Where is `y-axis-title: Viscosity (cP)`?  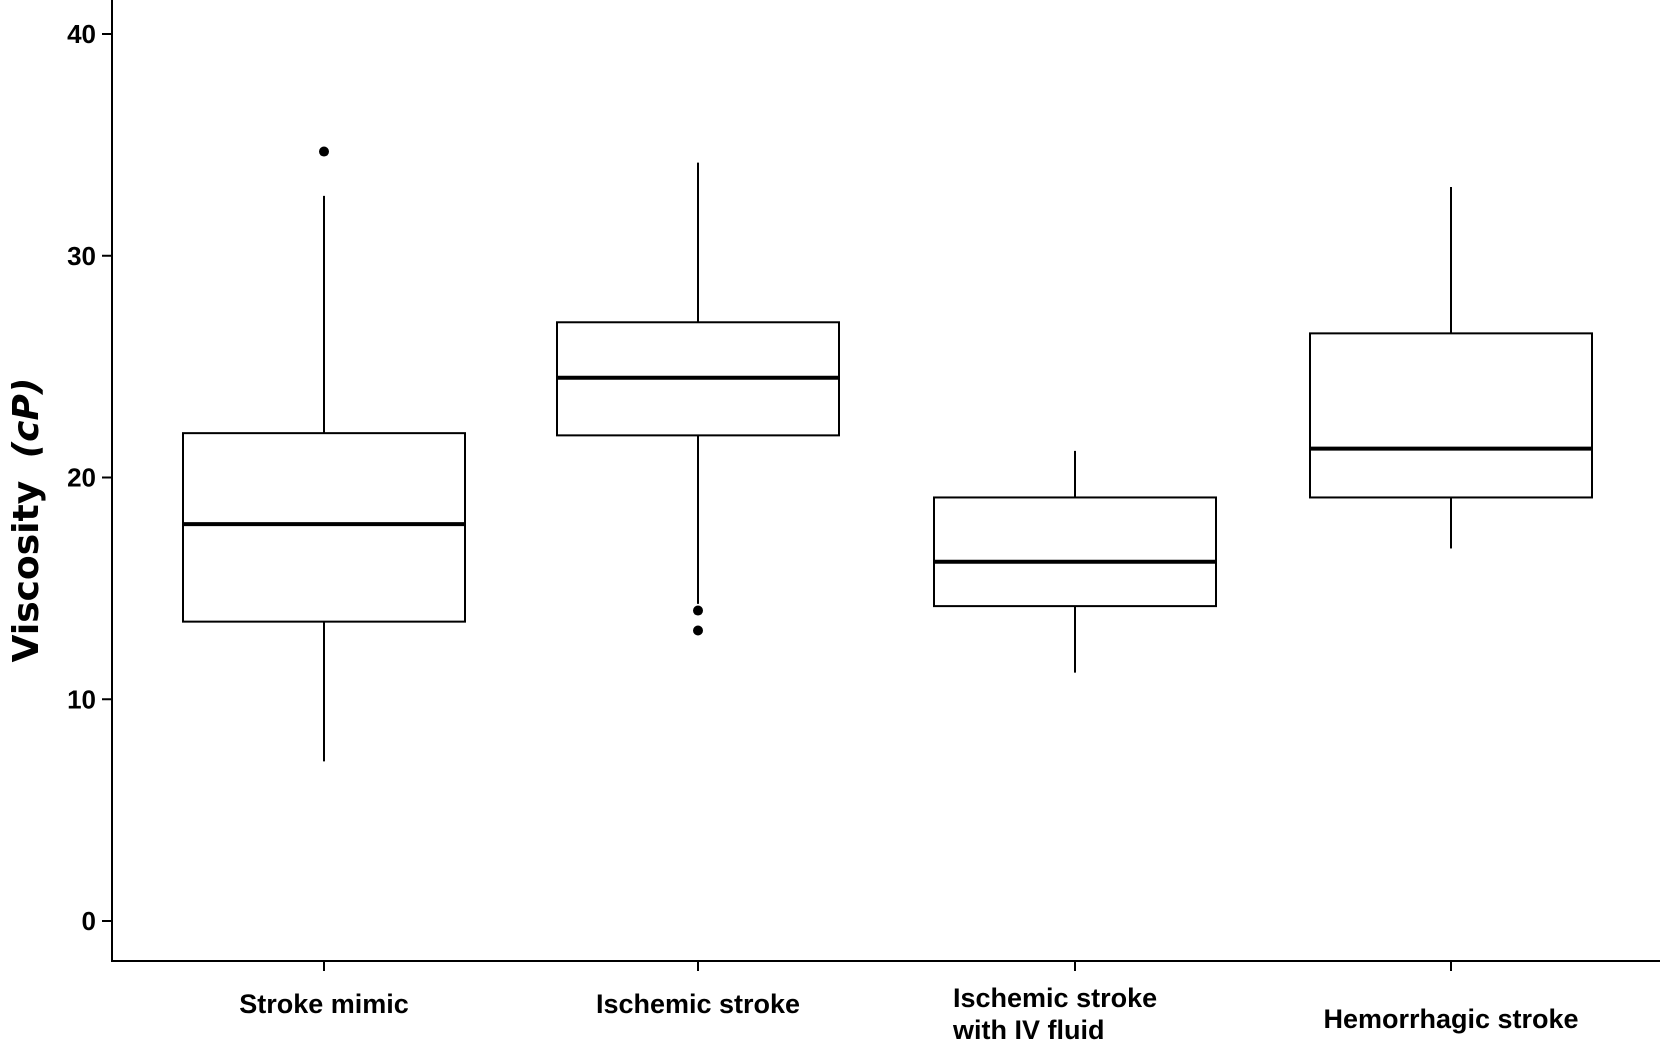 y-axis-title: Viscosity (cP) is located at coordinates (26, 520).